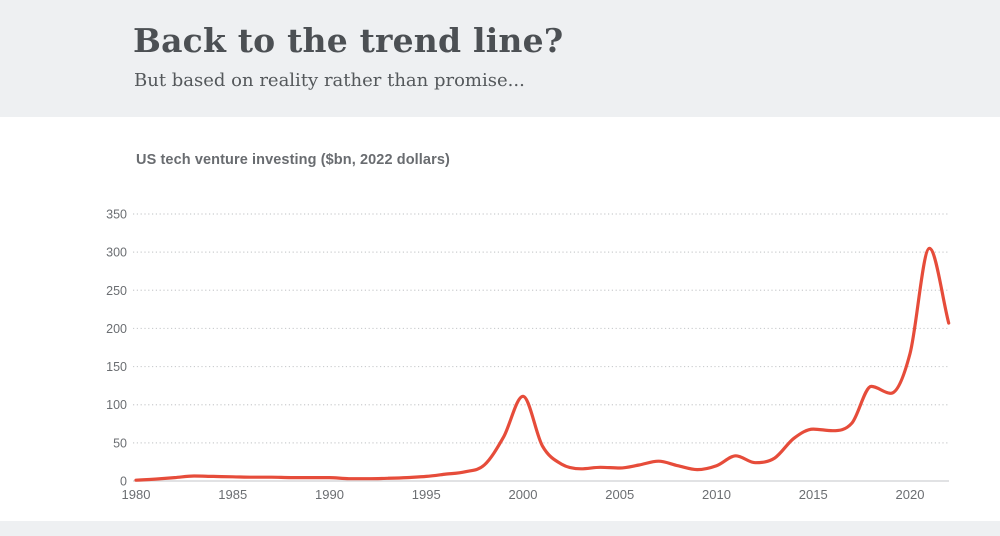 This screenshot has width=1000, height=536. What do you see at coordinates (426, 494) in the screenshot?
I see `x-tick-label: 1995` at bounding box center [426, 494].